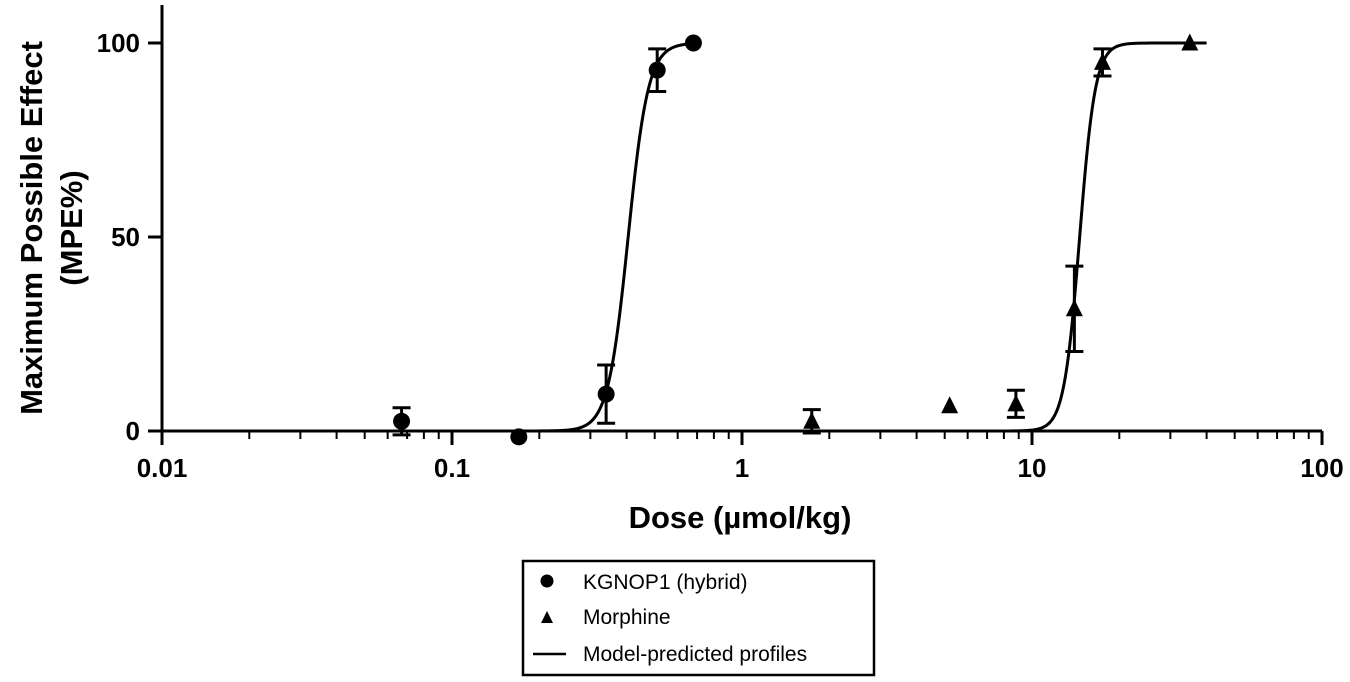 This screenshot has width=1350, height=682. Describe the element at coordinates (627, 617) in the screenshot. I see `legend-label-morphine: Morphine` at that location.